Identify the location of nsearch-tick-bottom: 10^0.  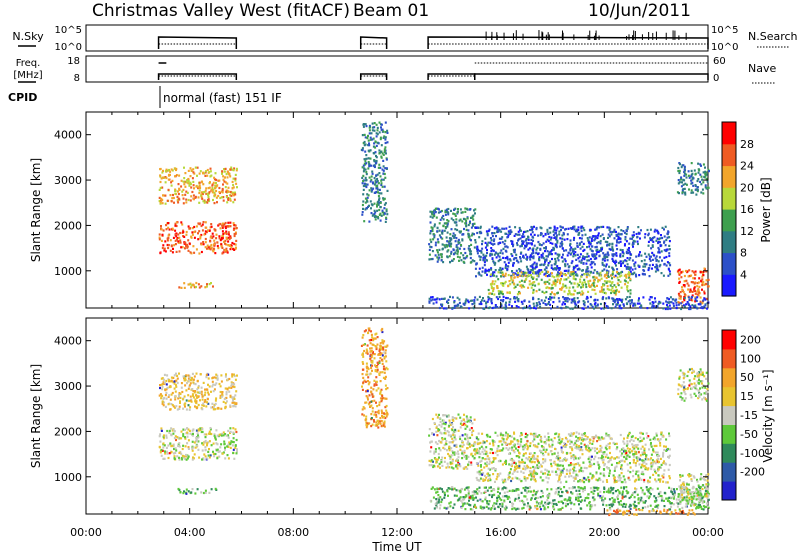
(724, 47).